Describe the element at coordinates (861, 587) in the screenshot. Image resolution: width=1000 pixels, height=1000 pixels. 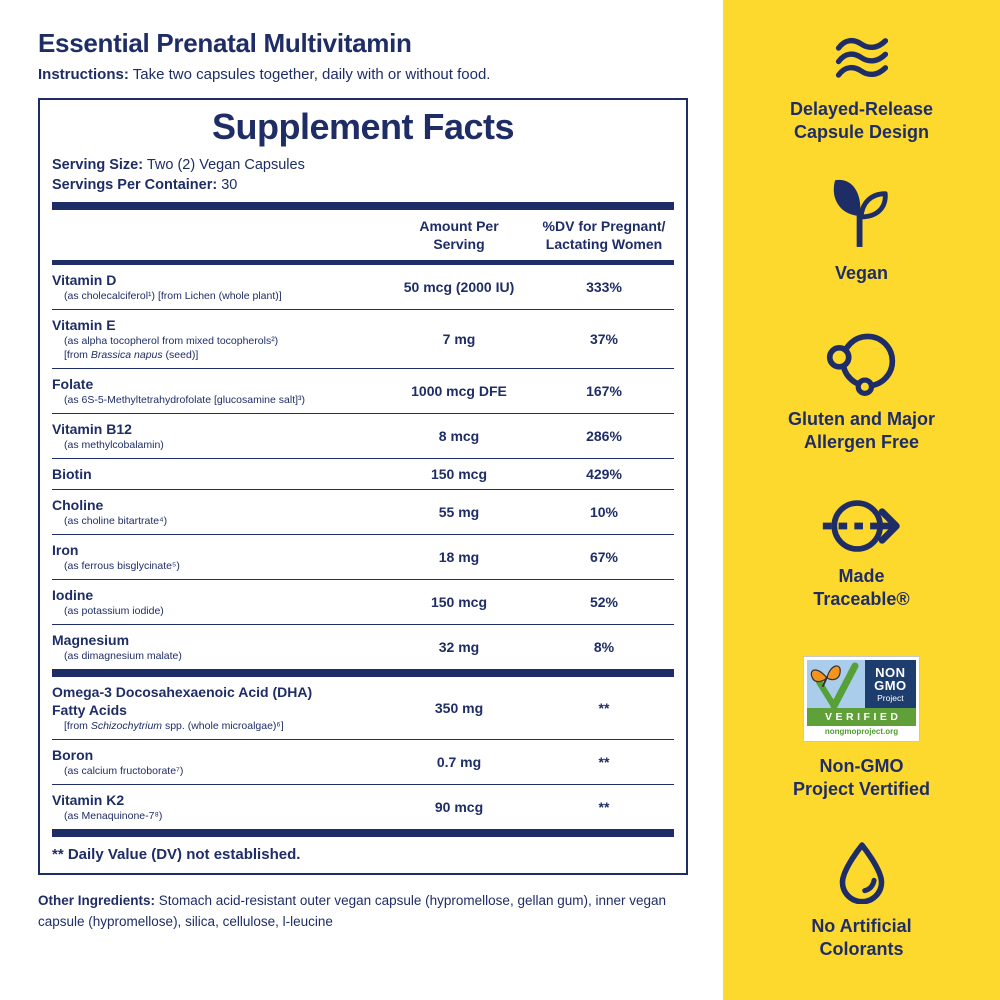
I see `feature-label: Made Traceable®` at that location.